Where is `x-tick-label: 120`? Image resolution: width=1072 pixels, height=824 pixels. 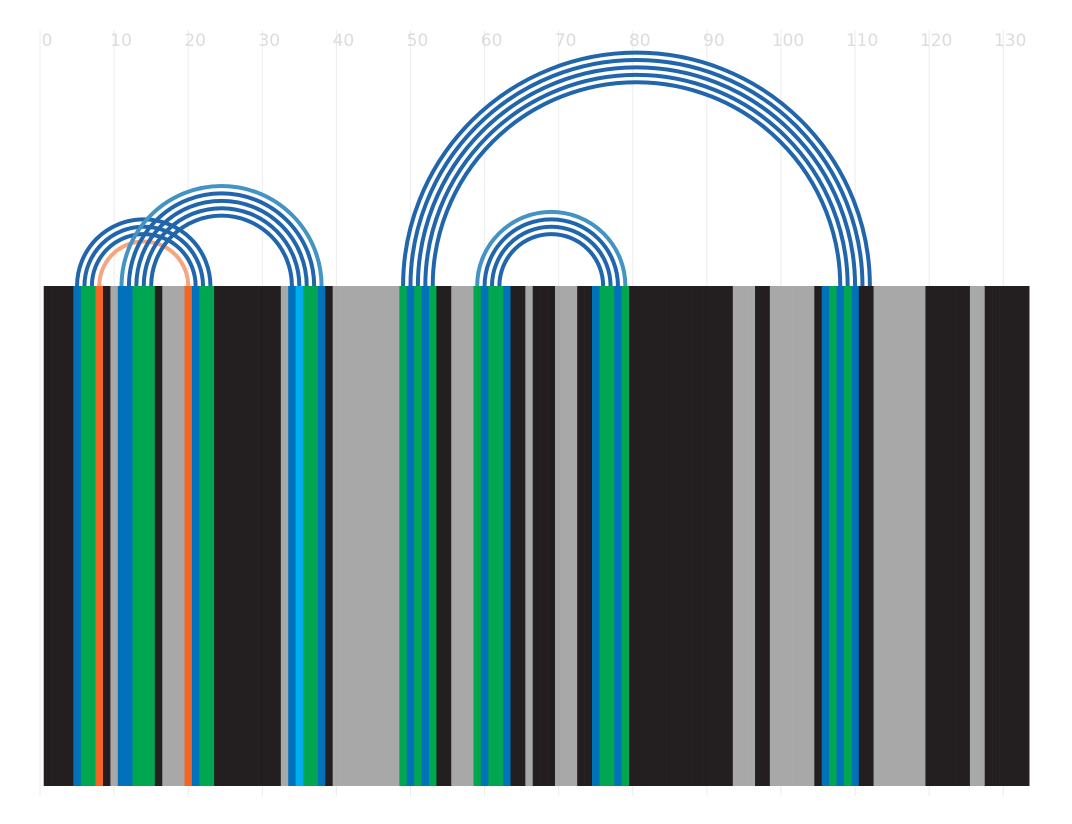 x-tick-label: 120 is located at coordinates (936, 41).